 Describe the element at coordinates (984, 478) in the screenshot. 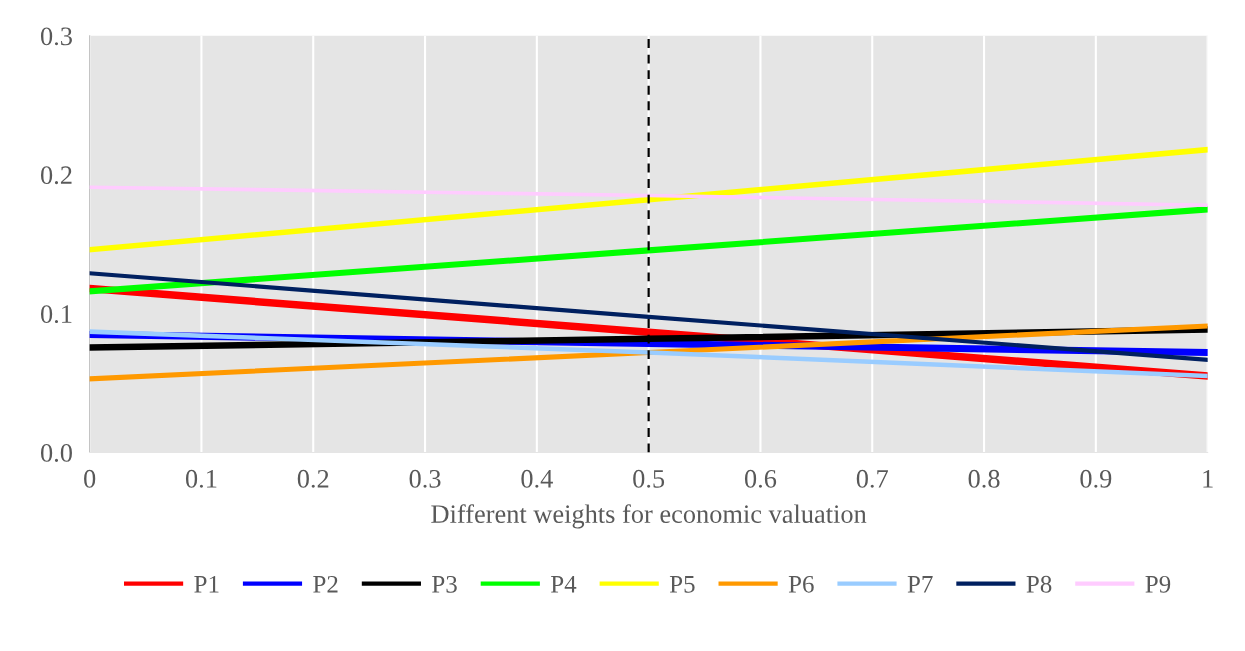

I see `x-tick-label: 0.8` at that location.